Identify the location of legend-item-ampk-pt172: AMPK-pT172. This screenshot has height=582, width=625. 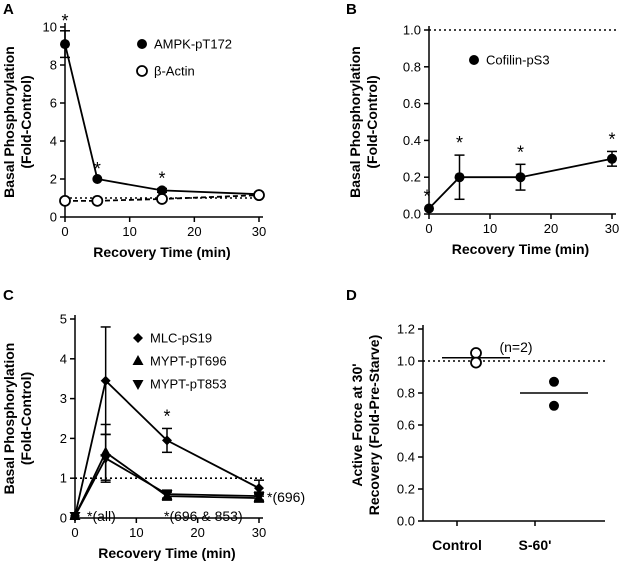
(184, 44).